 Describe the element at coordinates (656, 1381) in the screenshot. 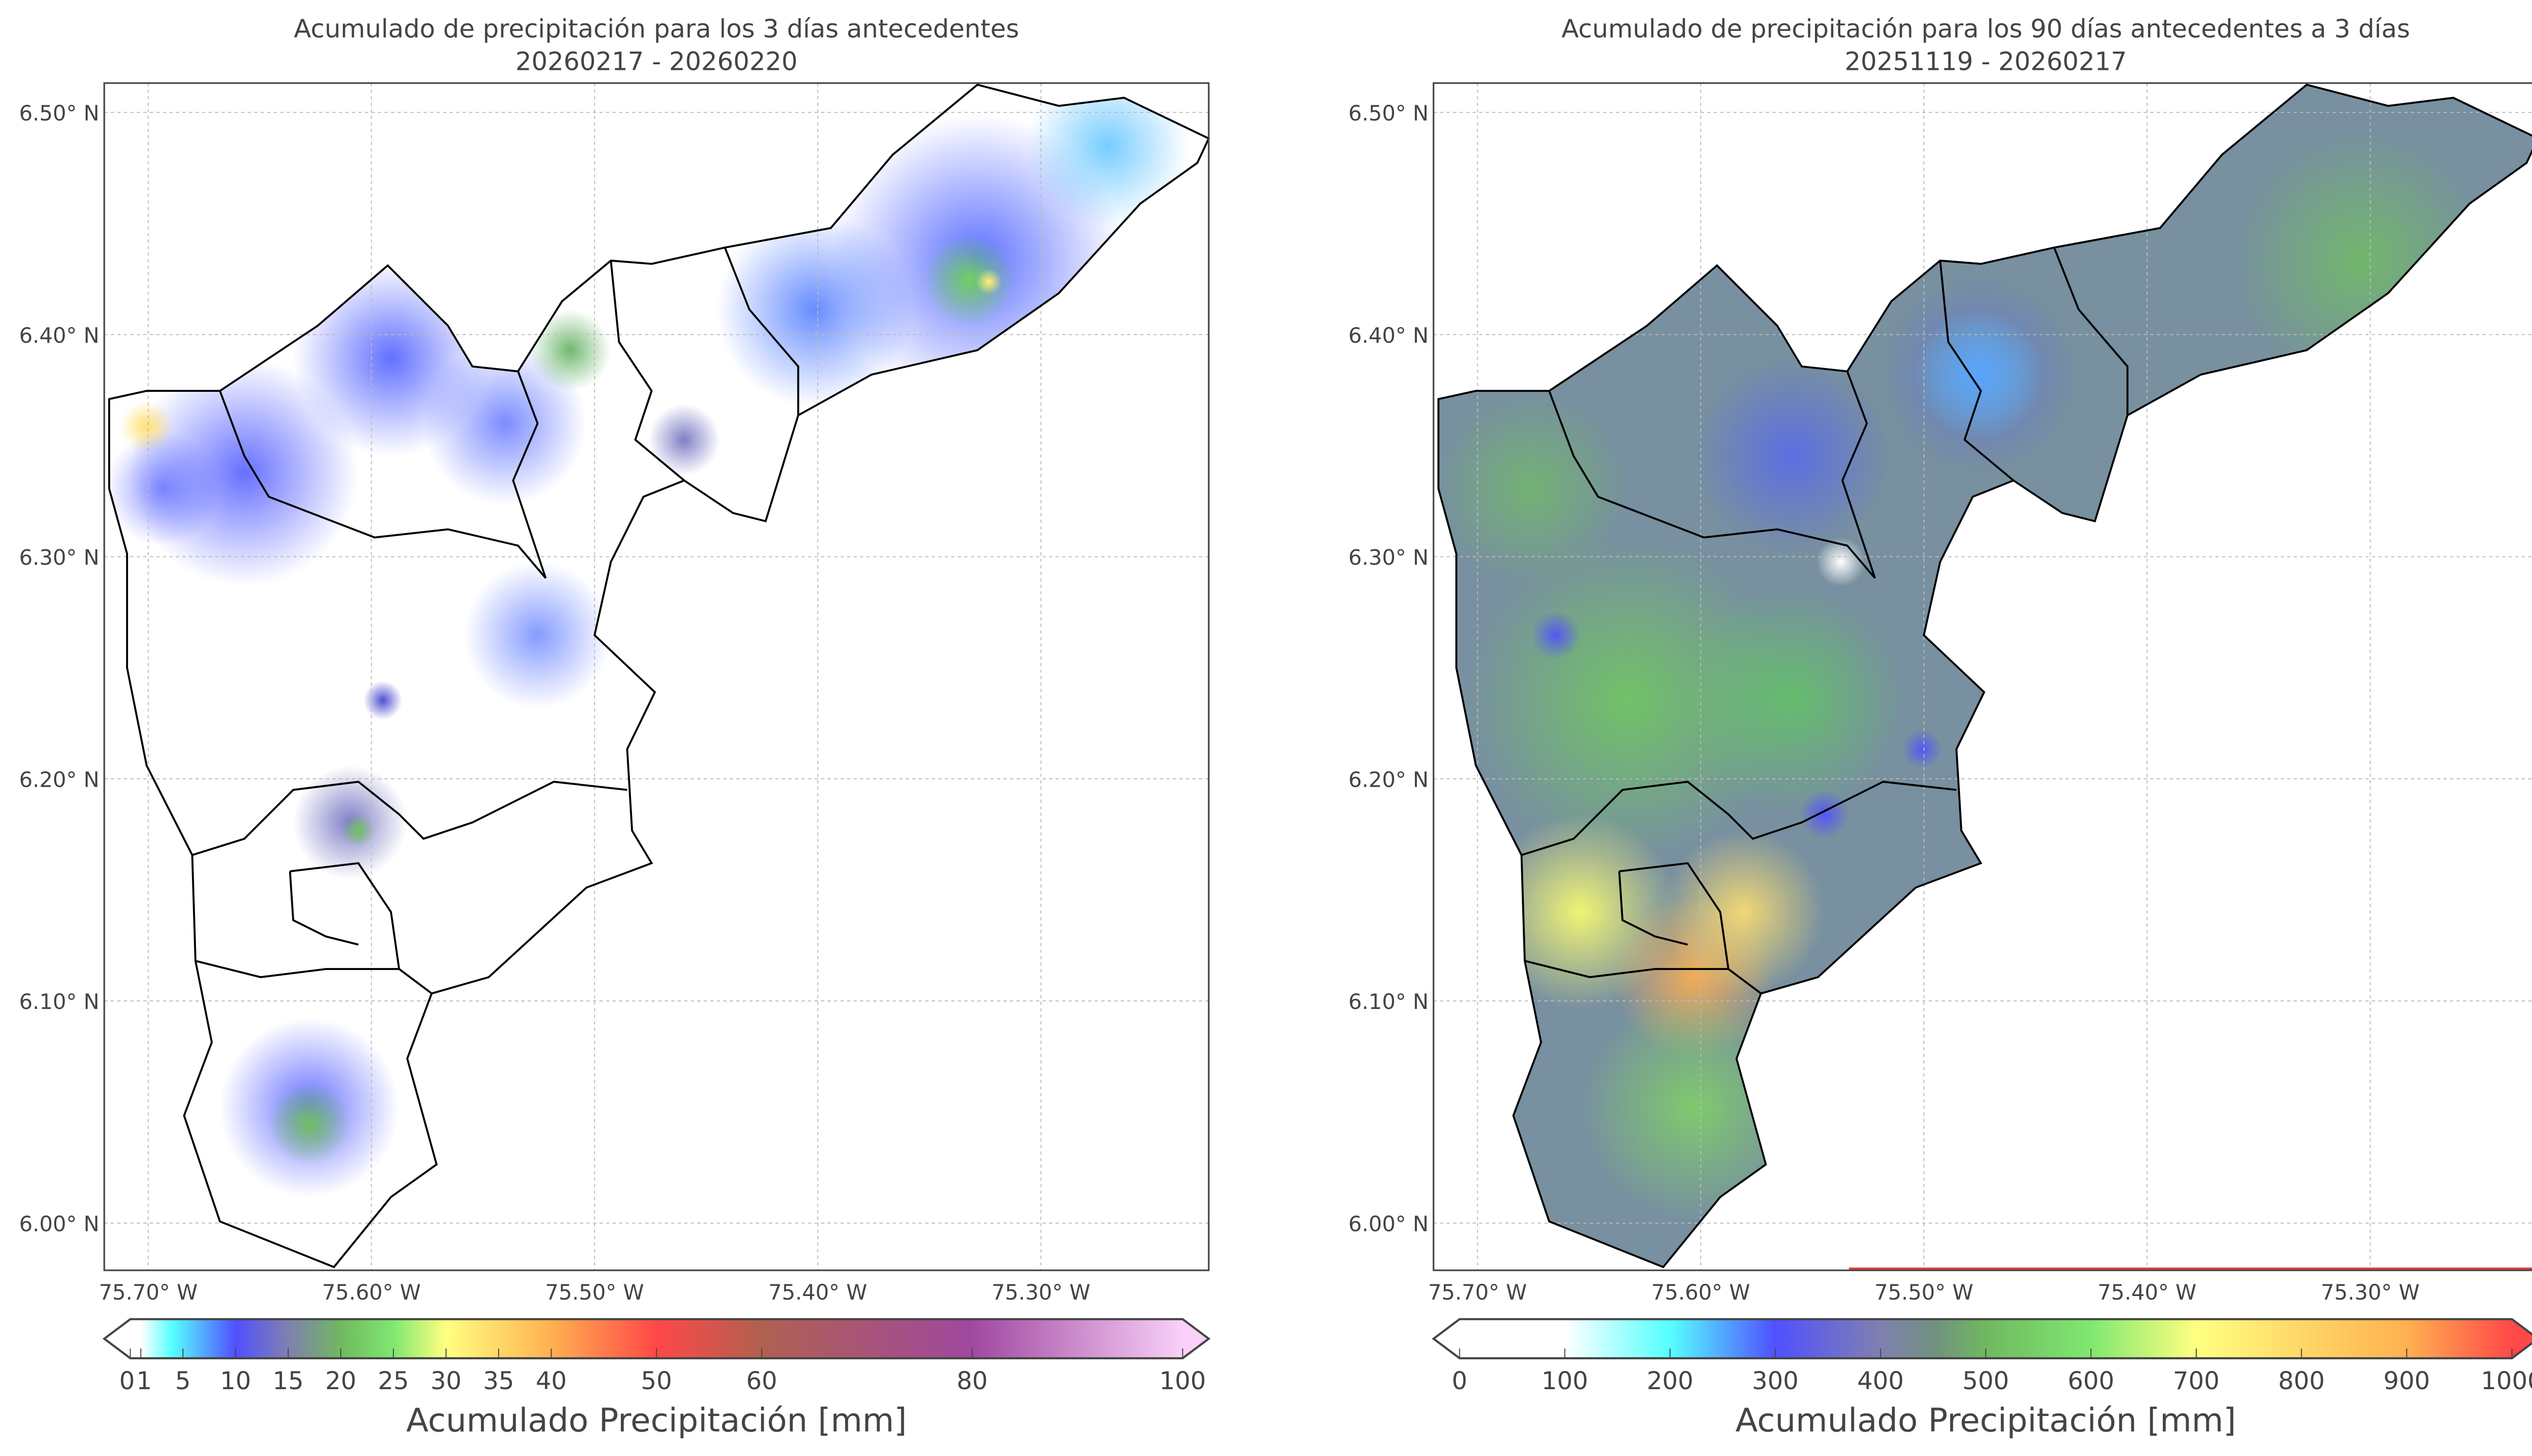

I see `colorbar-tick-label: 50` at that location.